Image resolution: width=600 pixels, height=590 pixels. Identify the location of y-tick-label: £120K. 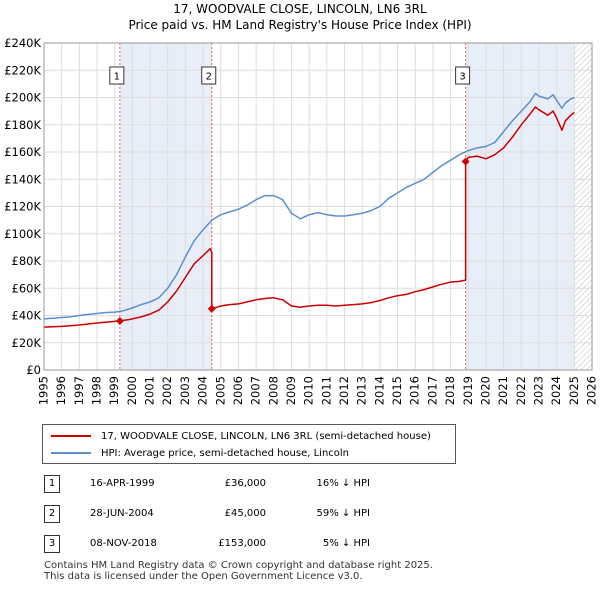
(22, 207).